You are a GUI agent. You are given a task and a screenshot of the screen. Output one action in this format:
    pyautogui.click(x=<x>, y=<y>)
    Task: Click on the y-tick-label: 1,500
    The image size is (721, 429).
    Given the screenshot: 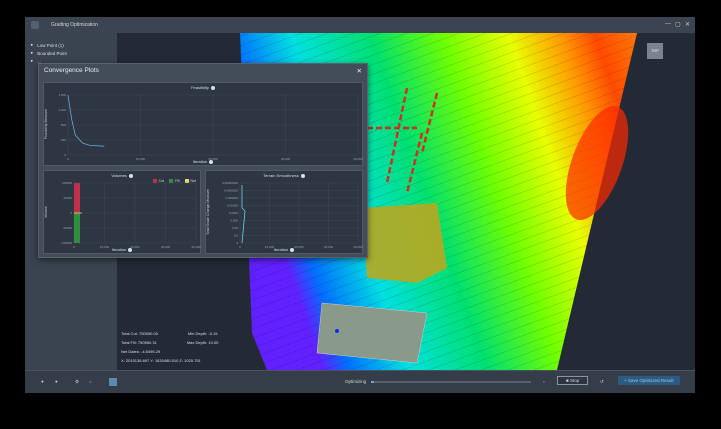 What is the action you would take?
    pyautogui.click(x=62, y=95)
    